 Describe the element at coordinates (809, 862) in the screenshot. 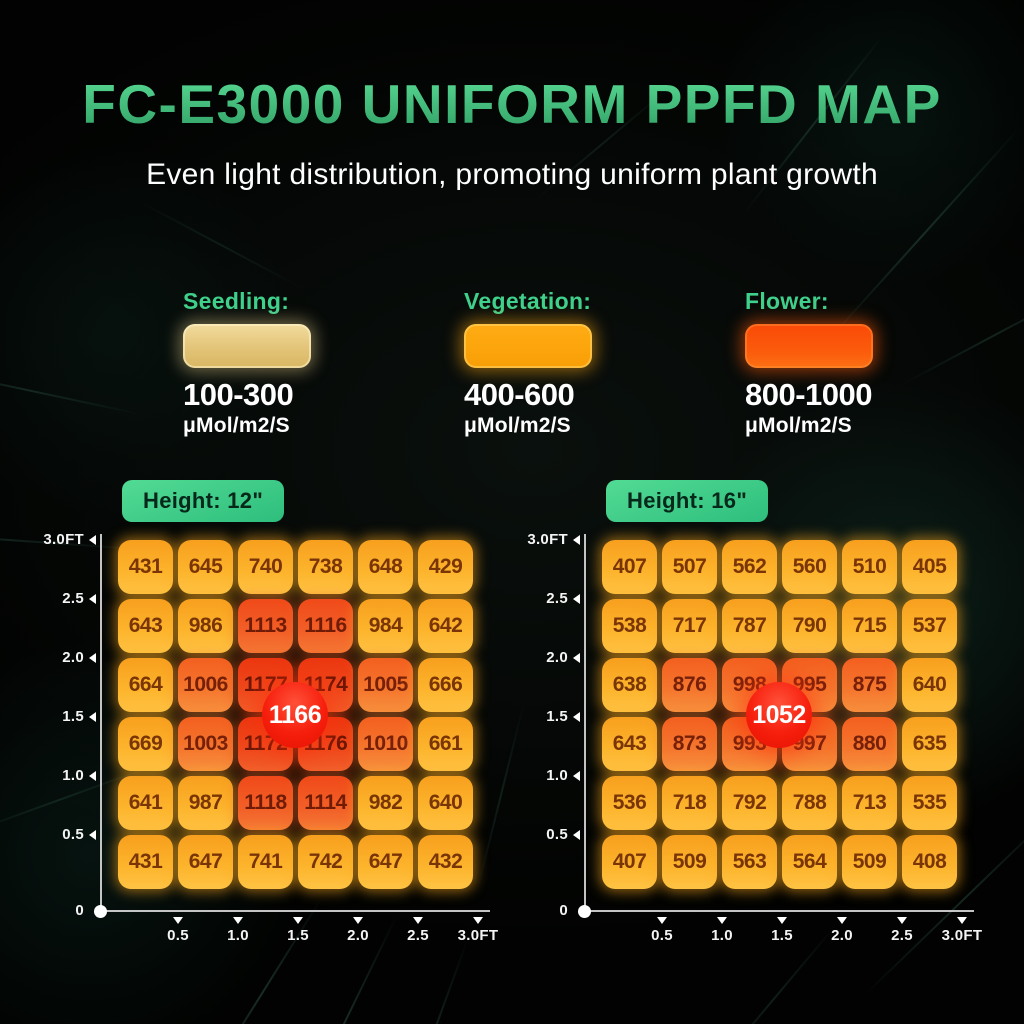

I see `ppfd-cell: 564` at that location.